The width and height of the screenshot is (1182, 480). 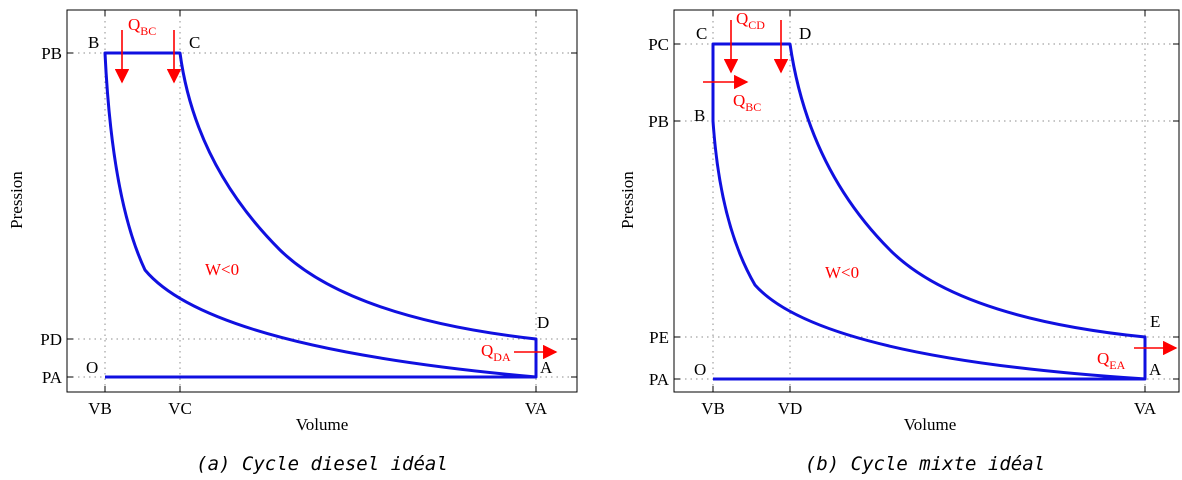 What do you see at coordinates (713, 408) in the screenshot?
I see `xtick-vb-b: VB` at bounding box center [713, 408].